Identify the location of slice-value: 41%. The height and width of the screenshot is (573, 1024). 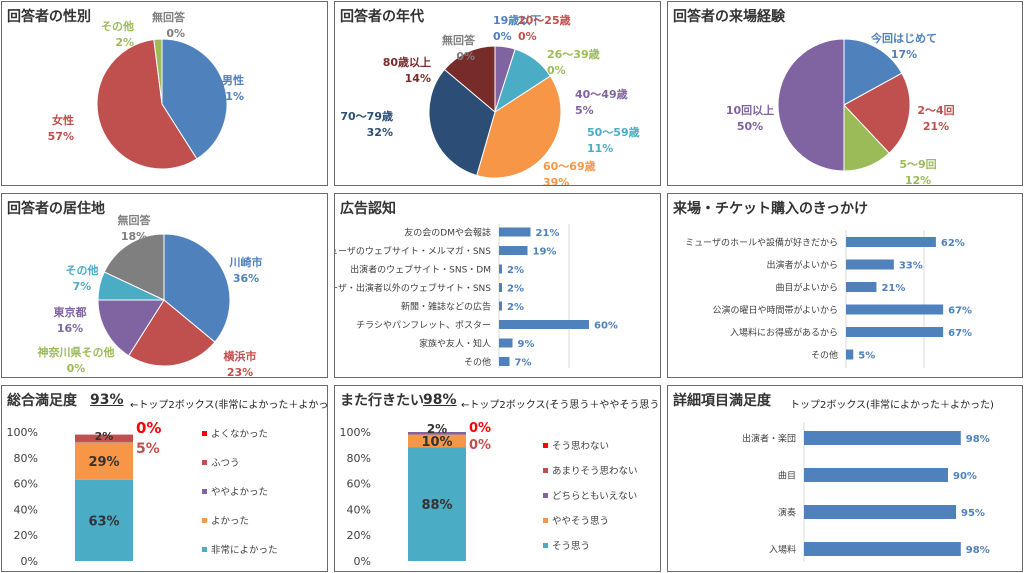
(231, 96).